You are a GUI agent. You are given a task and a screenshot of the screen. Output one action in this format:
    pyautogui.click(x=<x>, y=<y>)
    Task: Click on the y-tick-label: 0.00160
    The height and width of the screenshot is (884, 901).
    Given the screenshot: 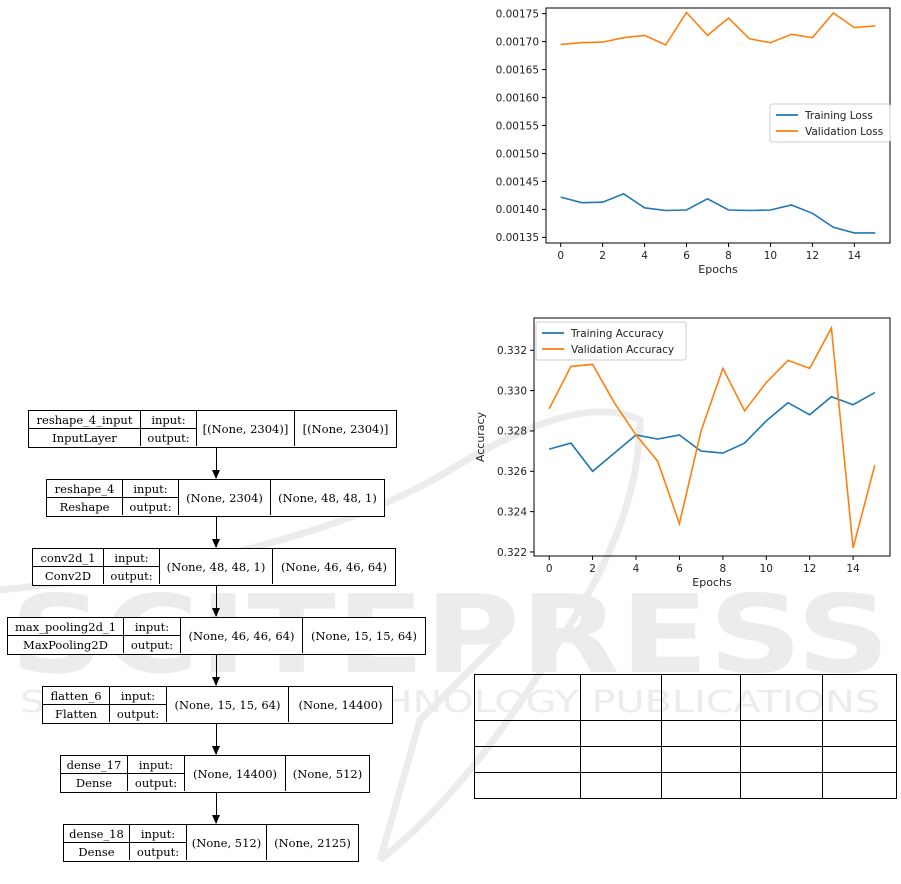 What is the action you would take?
    pyautogui.click(x=517, y=98)
    